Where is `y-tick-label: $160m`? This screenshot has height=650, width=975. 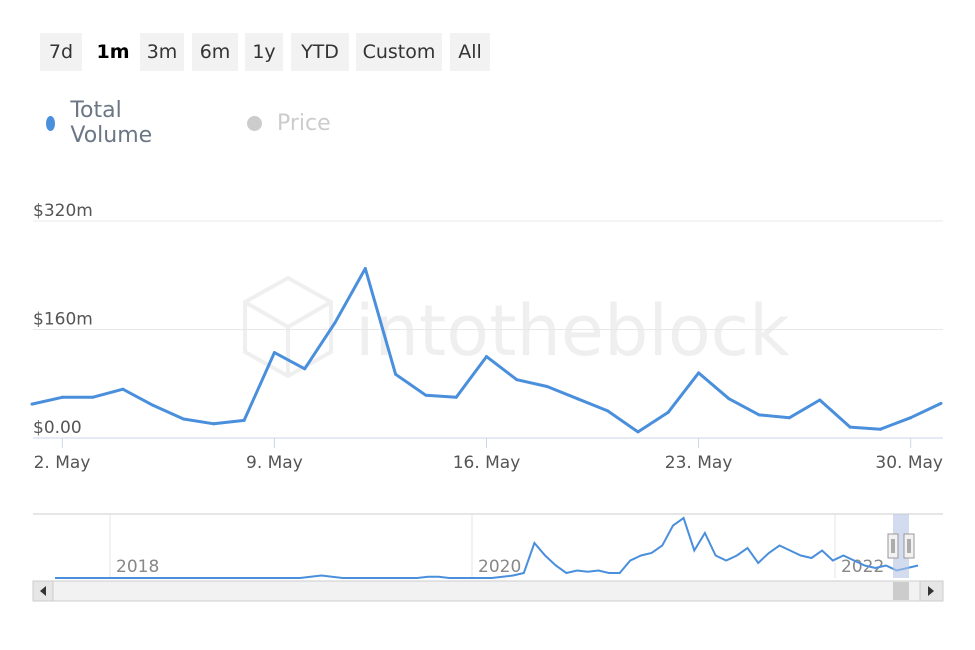
y-tick-label: $160m is located at coordinates (63, 320).